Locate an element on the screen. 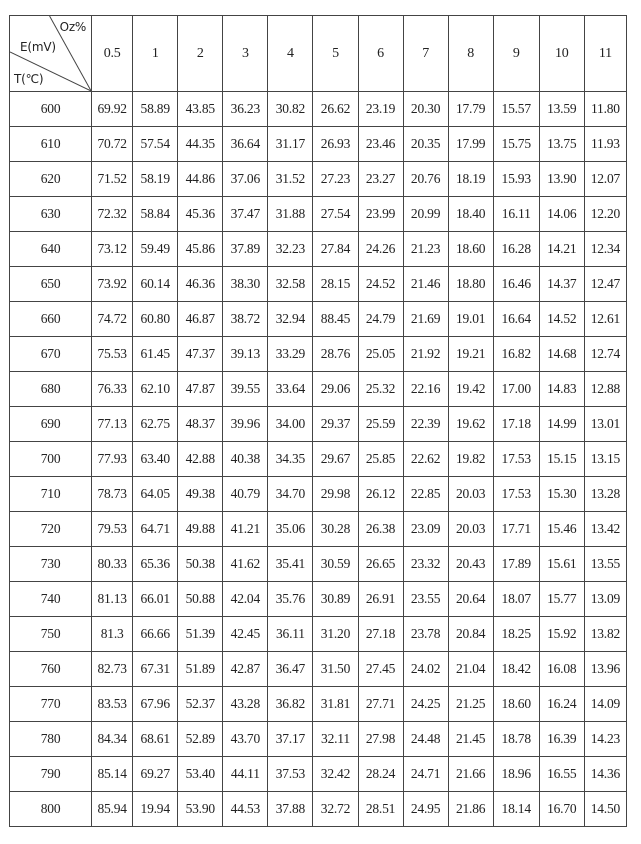 Image resolution: width=641 pixels, height=844 pixels. value-cell: 20.84 is located at coordinates (470, 634).